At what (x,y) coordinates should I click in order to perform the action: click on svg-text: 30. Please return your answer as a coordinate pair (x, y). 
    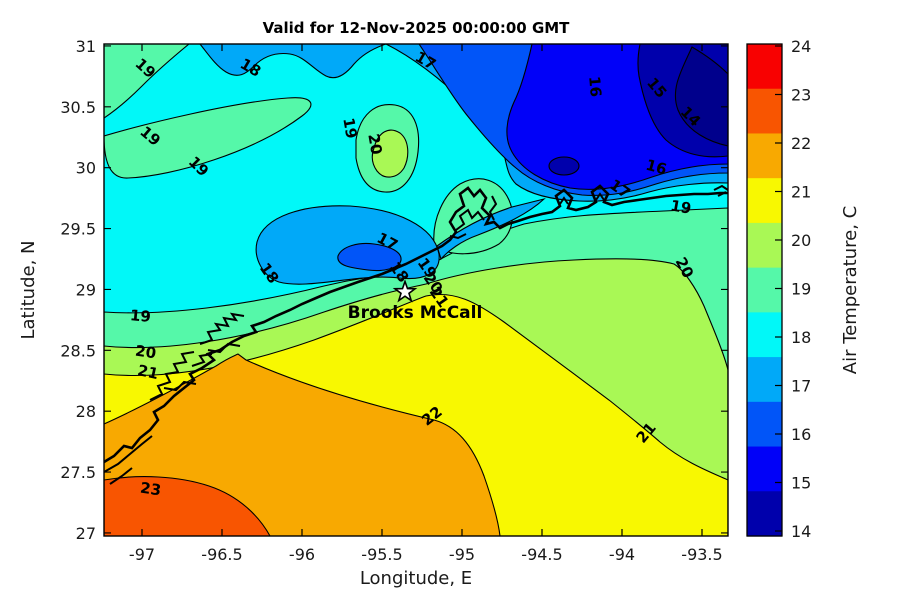
    Looking at the image, I should click on (86, 168).